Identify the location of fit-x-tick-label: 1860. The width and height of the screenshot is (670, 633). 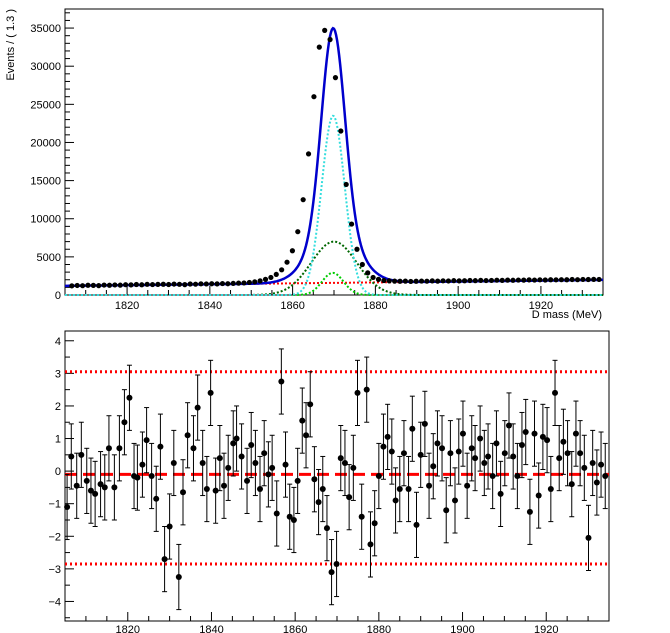
(292, 306).